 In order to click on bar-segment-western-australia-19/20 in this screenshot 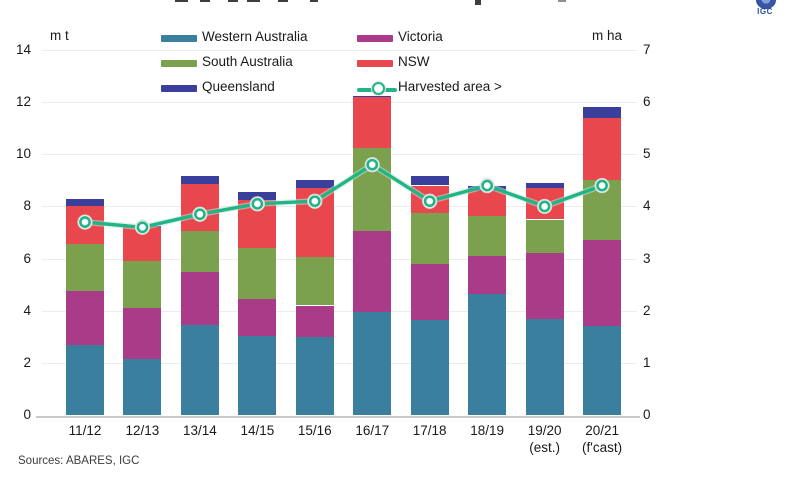, I will do `click(544, 366)`.